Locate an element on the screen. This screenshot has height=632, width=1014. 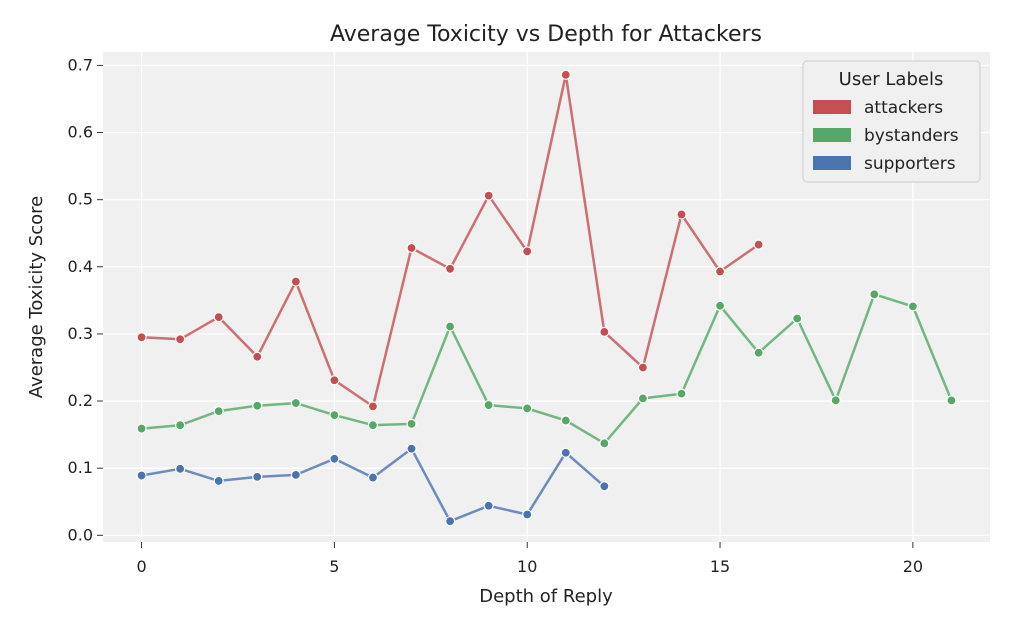
x-tick-label: 15 is located at coordinates (720, 566).